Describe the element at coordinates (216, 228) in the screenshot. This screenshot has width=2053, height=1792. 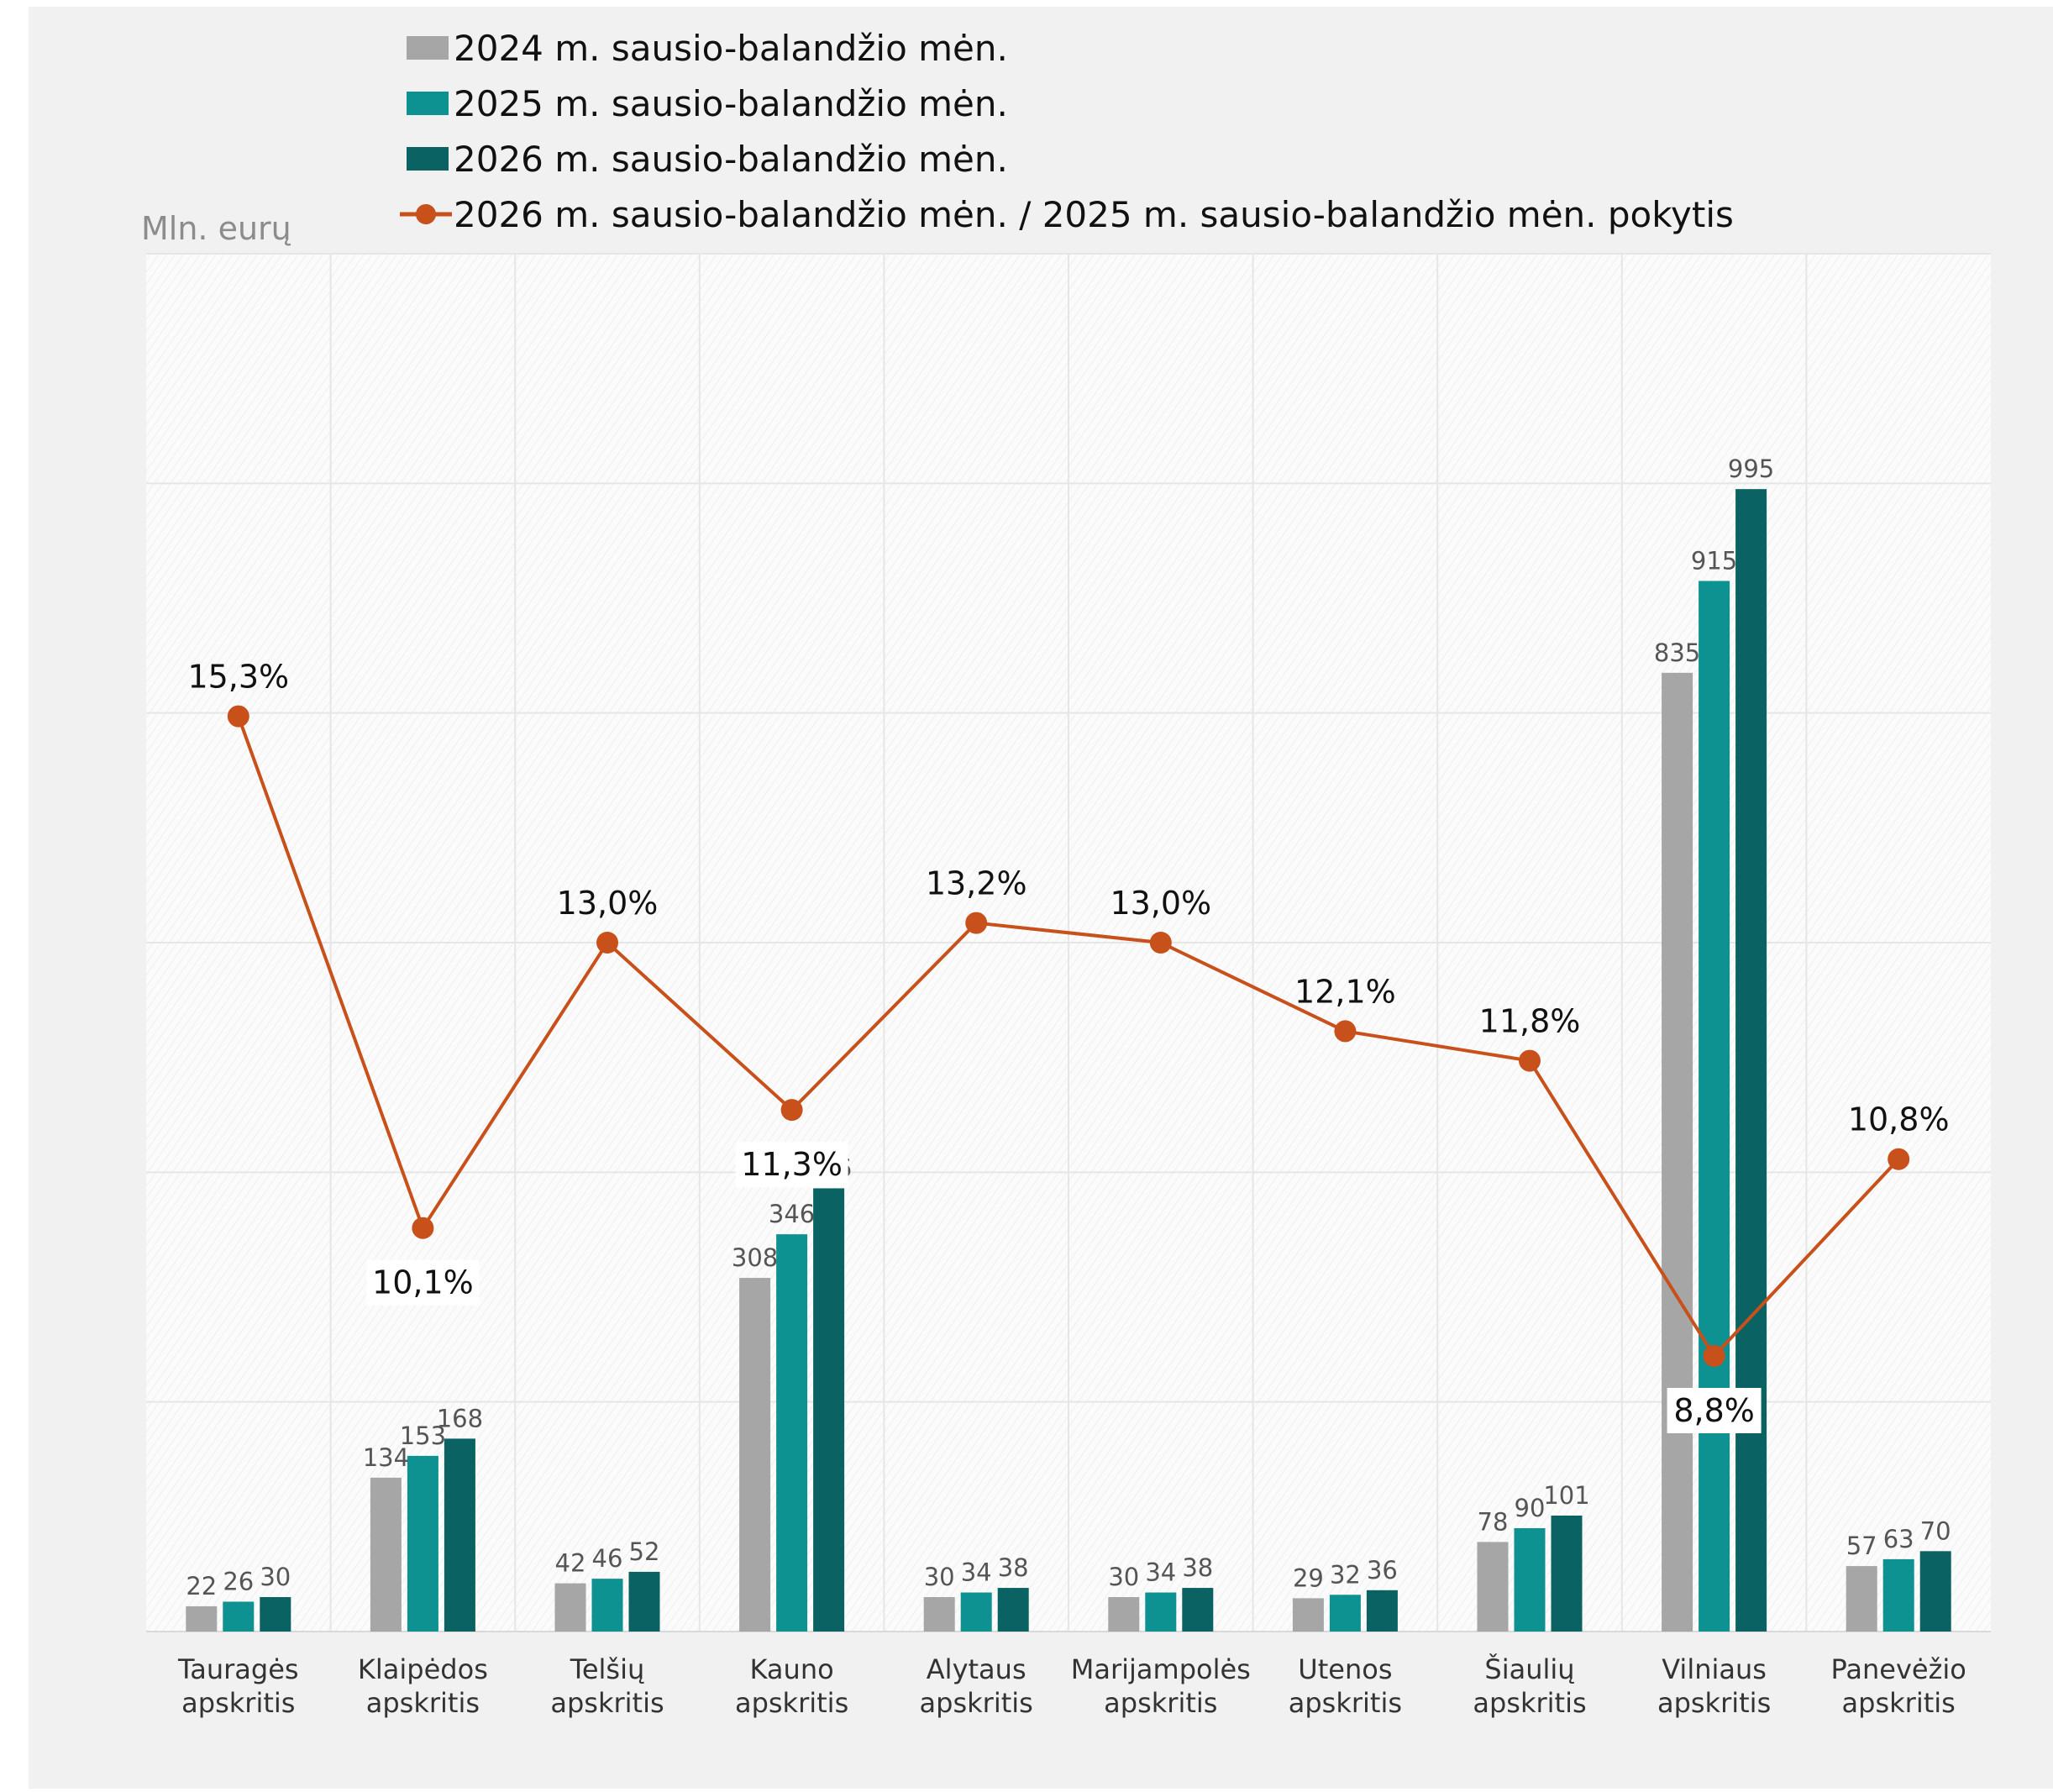
I see `y-unit-label: Mln. eurų` at that location.